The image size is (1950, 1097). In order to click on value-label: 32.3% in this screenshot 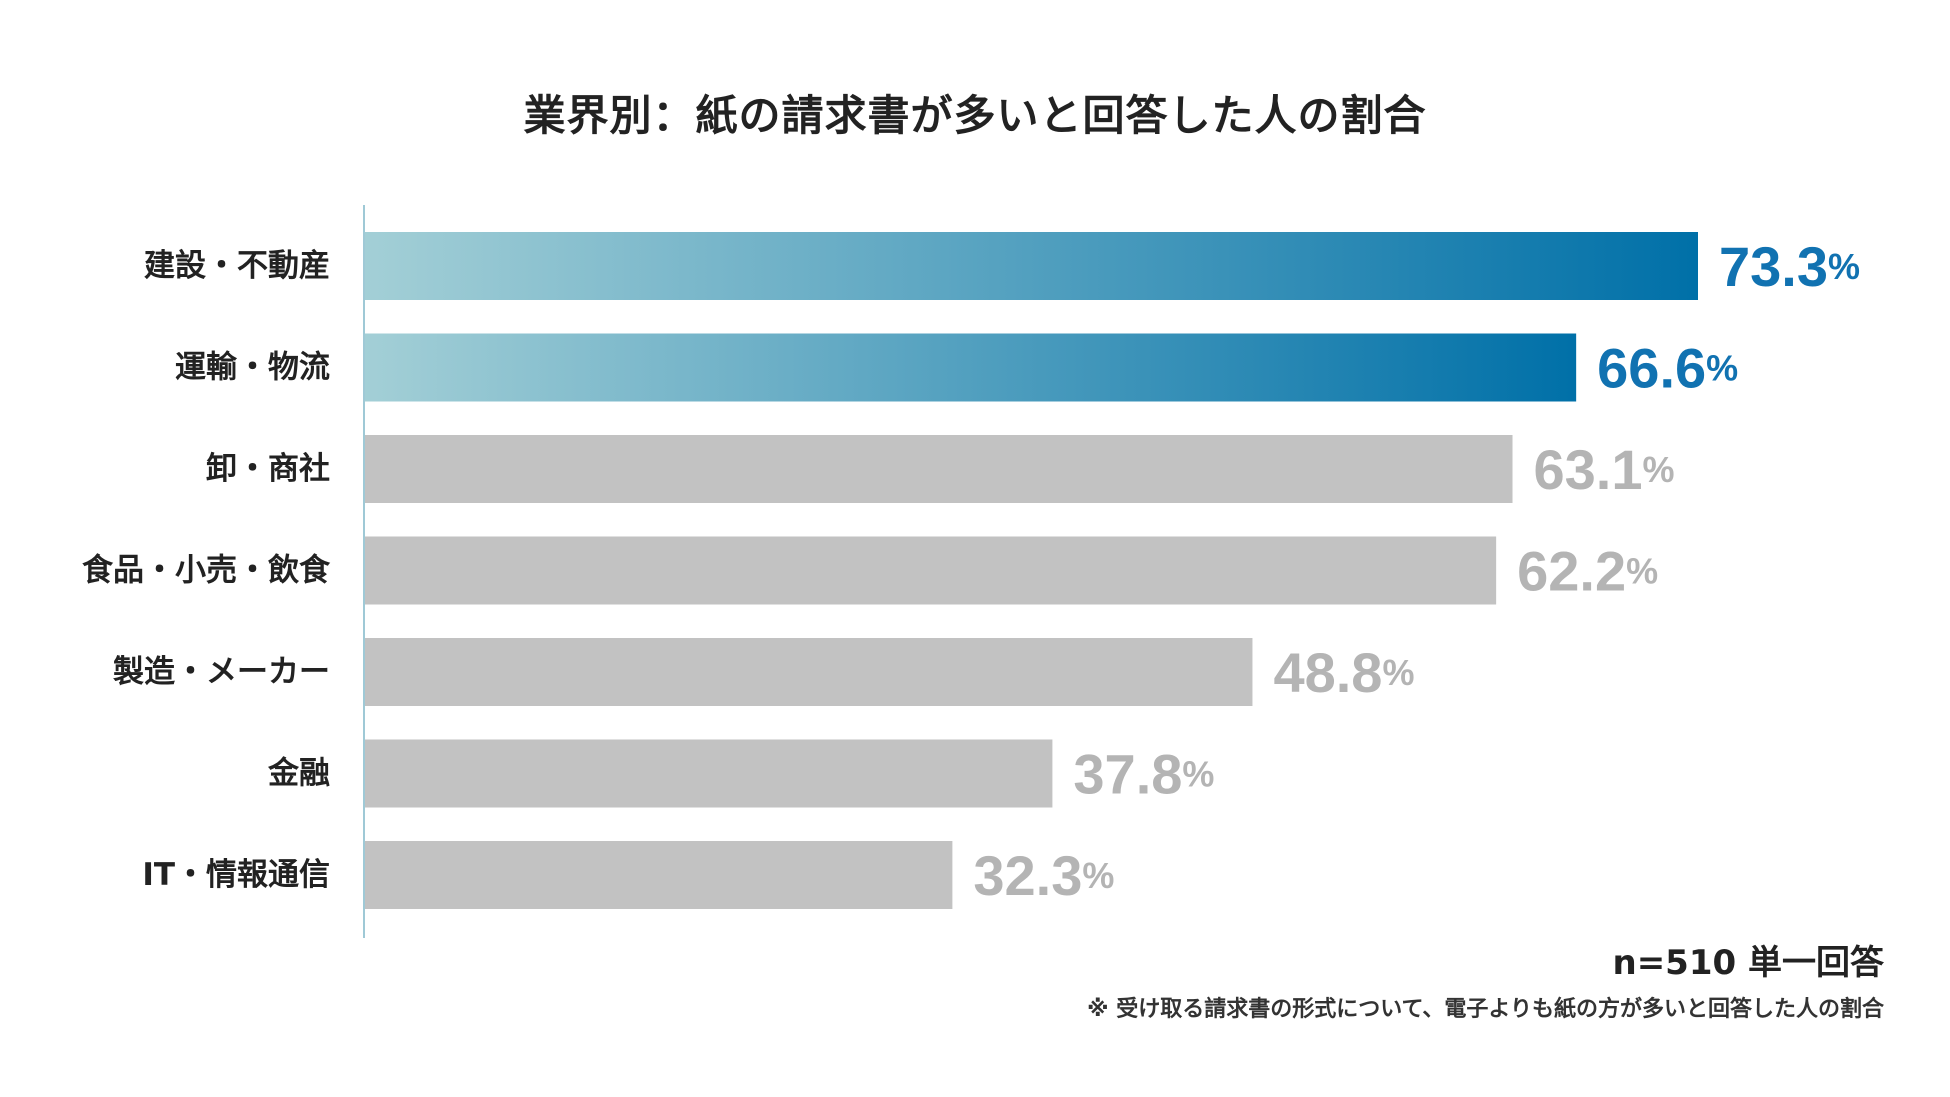, I will do `click(1043, 875)`.